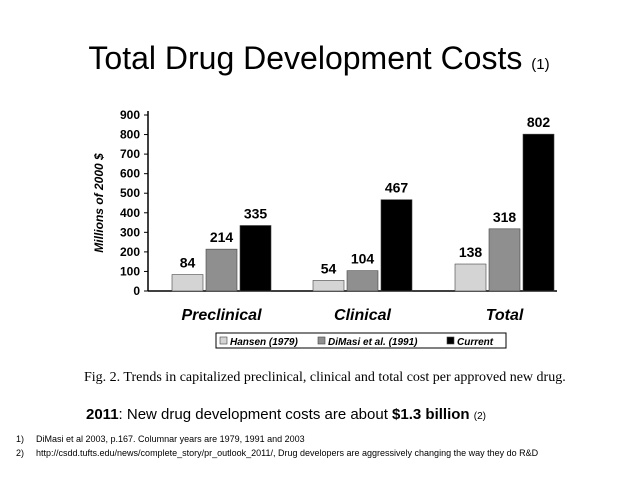 This screenshot has height=479, width=638. I want to click on note-amount: $1.3 billion, so click(431, 414).